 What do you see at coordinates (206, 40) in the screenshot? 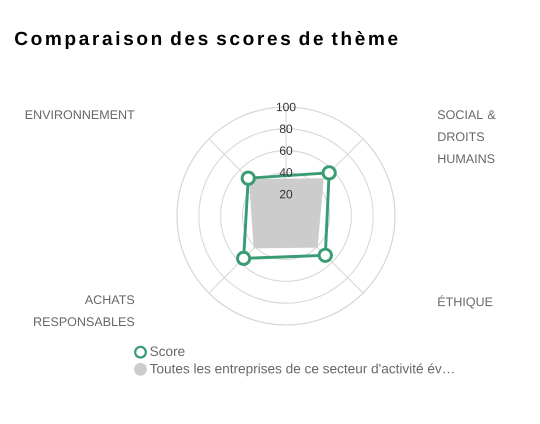
I see `chart-title: Comparaison des scores de thème` at bounding box center [206, 40].